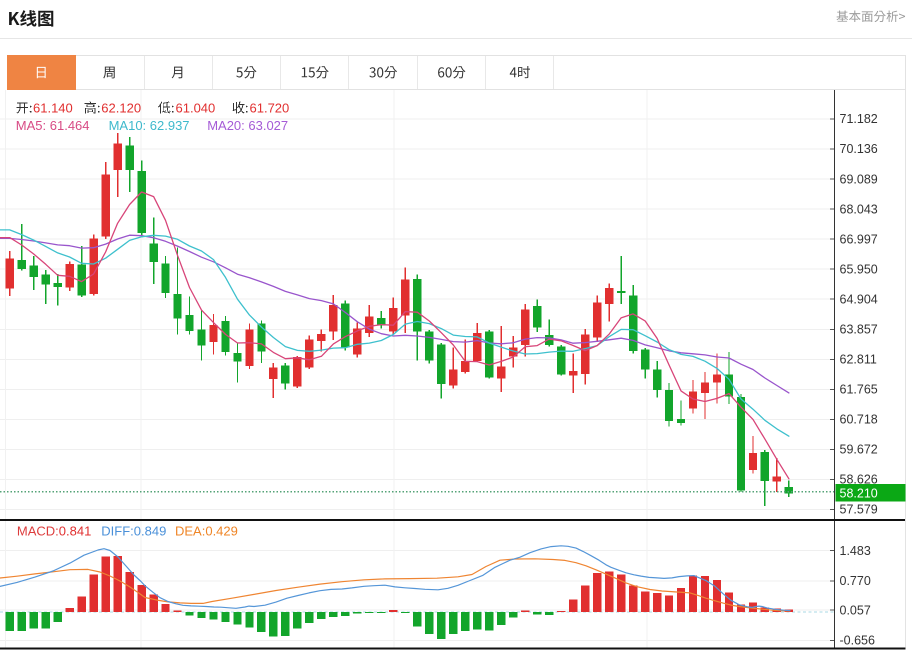 This screenshot has height=651, width=912. I want to click on svg-text: 62.811, so click(858, 360).